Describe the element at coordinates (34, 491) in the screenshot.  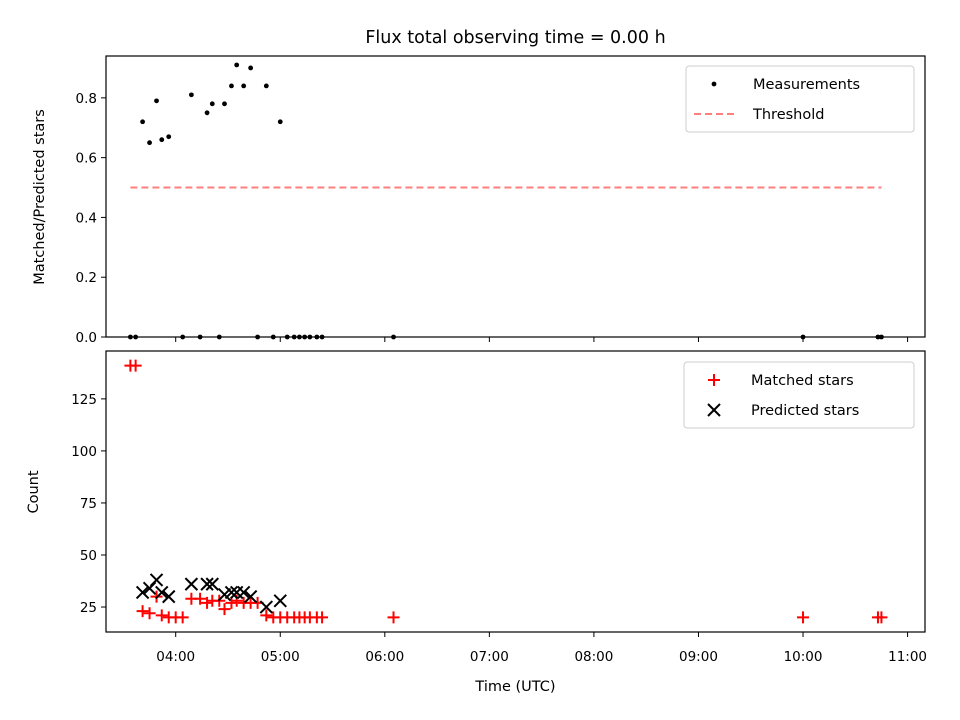
I see `bottom-y-axis-label: Count` at that location.